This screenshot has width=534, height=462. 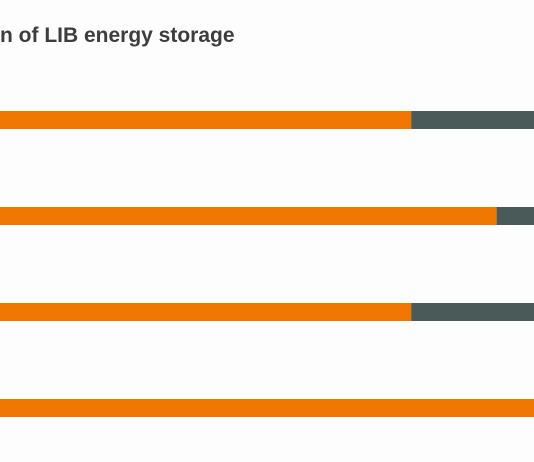 What do you see at coordinates (117, 35) in the screenshot?
I see `chart-title: n of LIB energy storage` at bounding box center [117, 35].